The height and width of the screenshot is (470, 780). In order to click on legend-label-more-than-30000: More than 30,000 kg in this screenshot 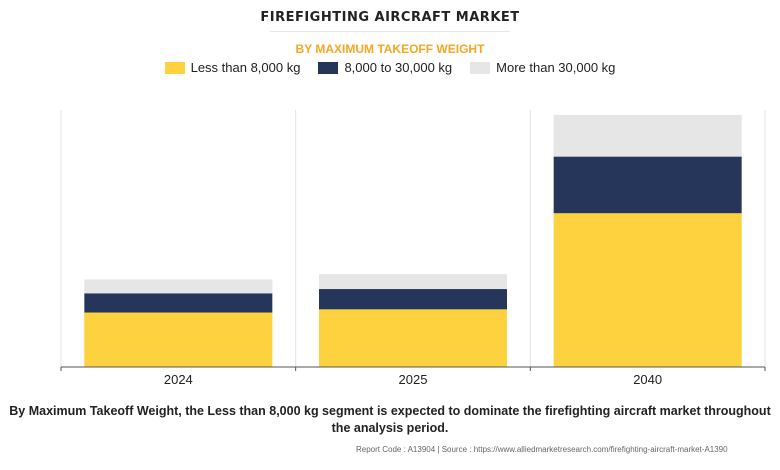, I will do `click(556, 67)`.